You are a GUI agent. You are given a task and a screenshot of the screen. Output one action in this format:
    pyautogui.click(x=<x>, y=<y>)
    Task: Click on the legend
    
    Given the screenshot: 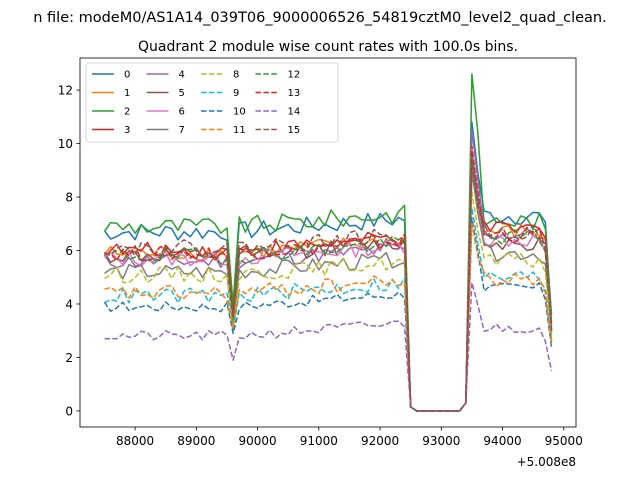 What is the action you would take?
    pyautogui.click(x=212, y=102)
    